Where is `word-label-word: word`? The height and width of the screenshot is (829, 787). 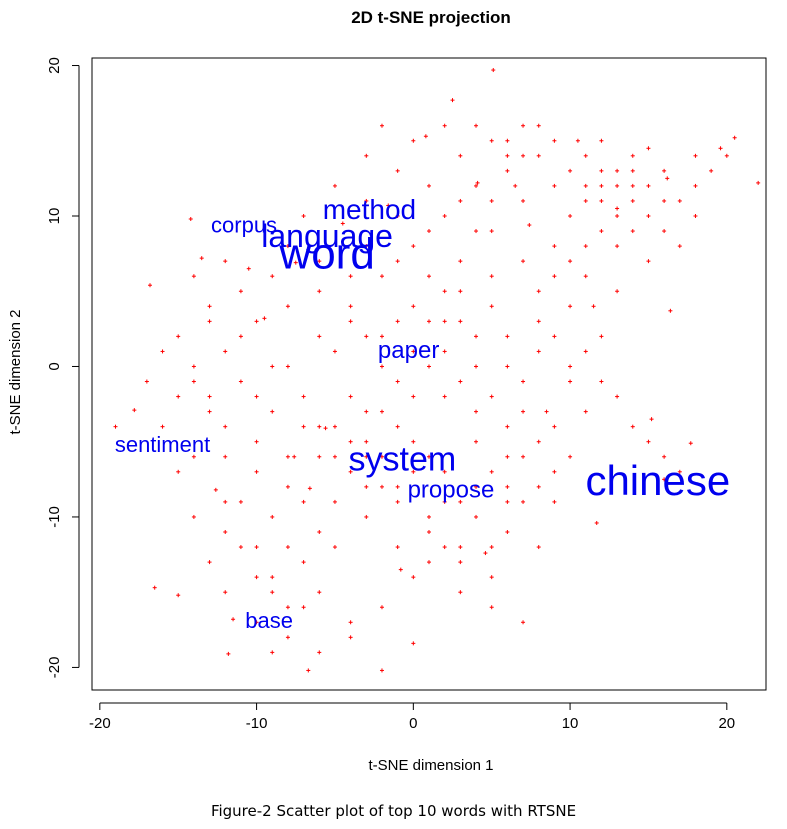
word-label-word: word is located at coordinates (326, 253).